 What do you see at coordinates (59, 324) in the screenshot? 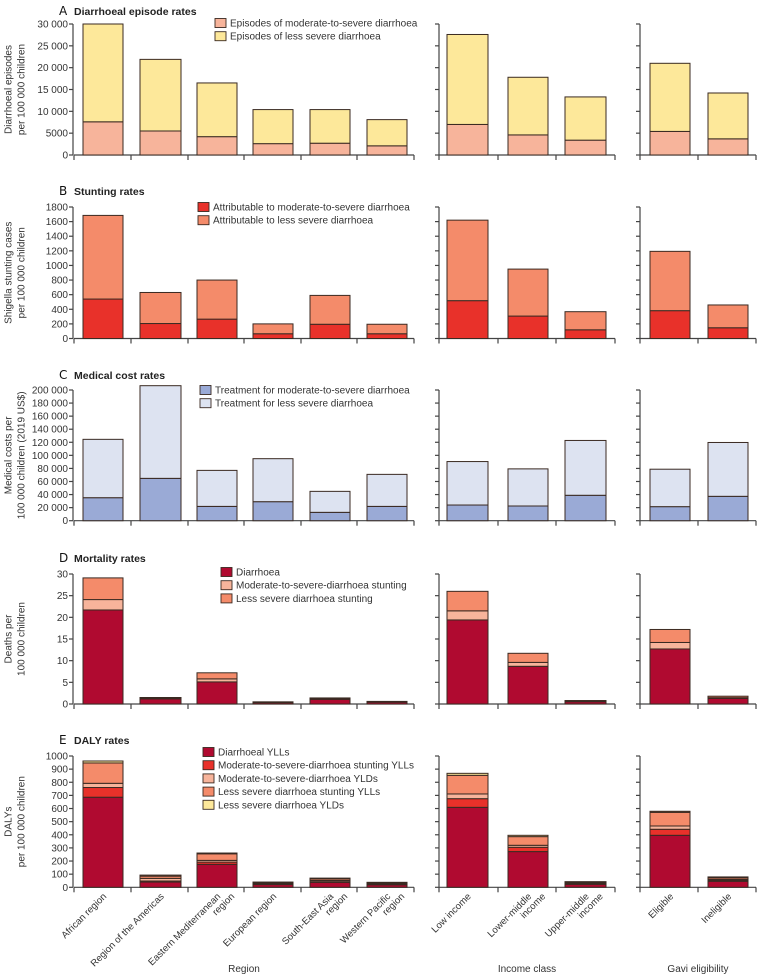
I see `y-tick-label: 200` at bounding box center [59, 324].